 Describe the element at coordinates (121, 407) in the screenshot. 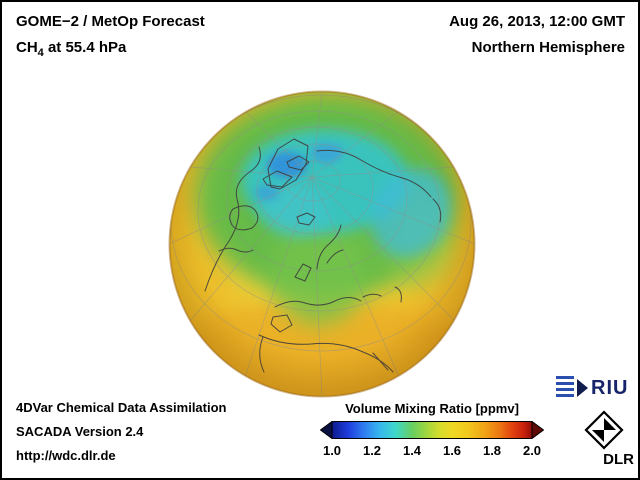

I see `footer-assimilation: 4DVar Chemical Data Assimilation` at that location.